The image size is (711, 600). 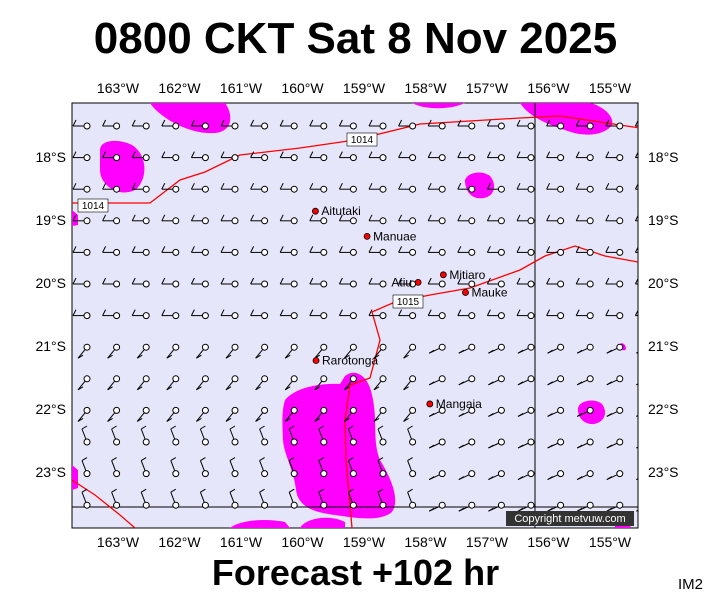 What do you see at coordinates (430, 404) in the screenshot?
I see `place-dot` at bounding box center [430, 404].